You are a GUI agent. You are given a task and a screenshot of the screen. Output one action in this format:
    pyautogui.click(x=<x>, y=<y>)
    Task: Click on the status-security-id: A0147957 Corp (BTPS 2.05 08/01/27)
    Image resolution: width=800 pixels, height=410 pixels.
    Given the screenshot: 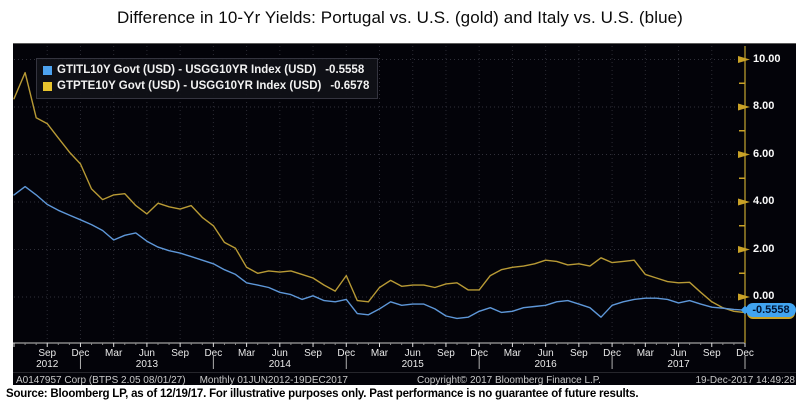 What is the action you would take?
    pyautogui.click(x=101, y=380)
    